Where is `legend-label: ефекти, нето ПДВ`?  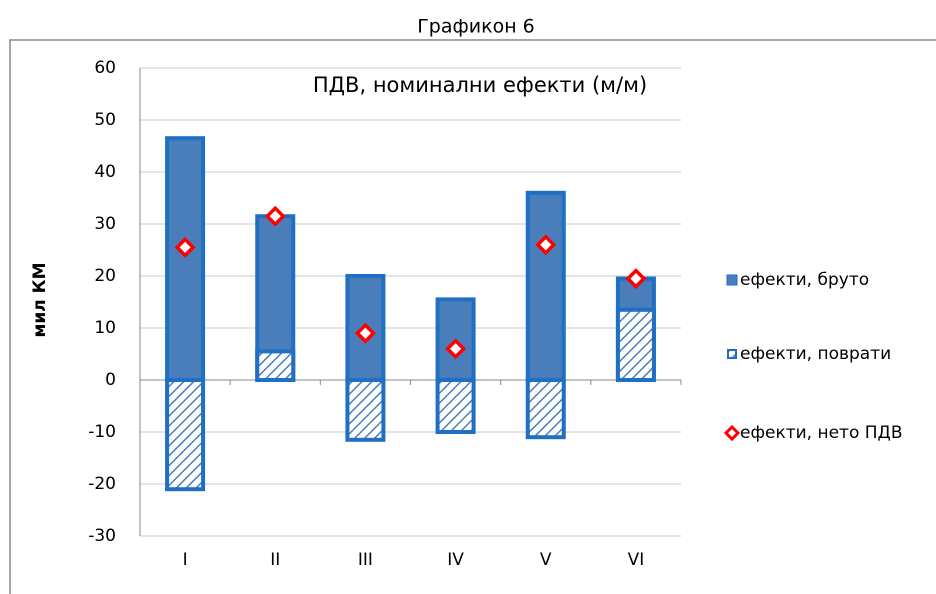
legend-label: ефекти, нето ПДВ is located at coordinates (821, 433).